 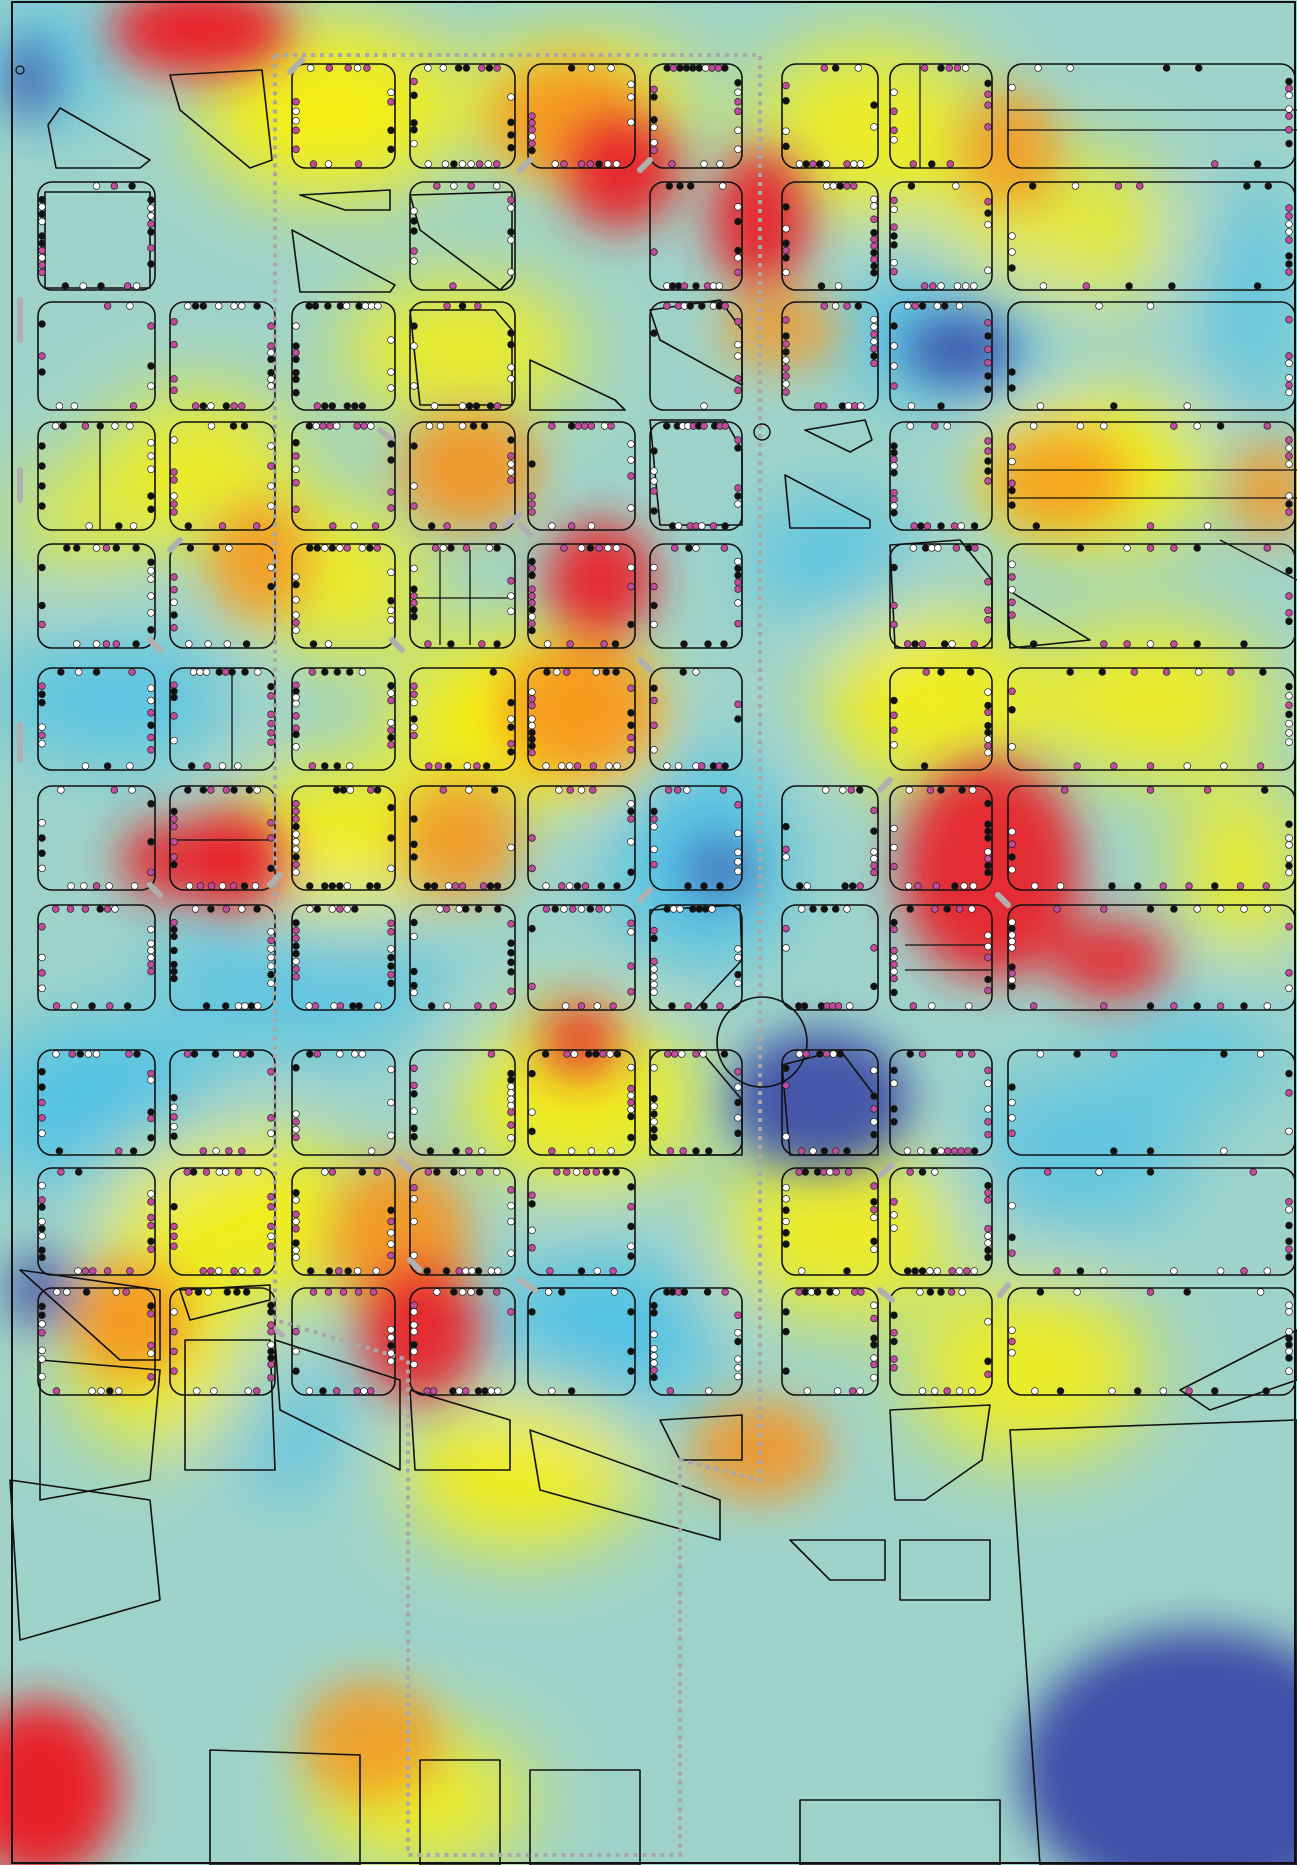 I want to click on crosswalk-mark, so click(x=296, y=66).